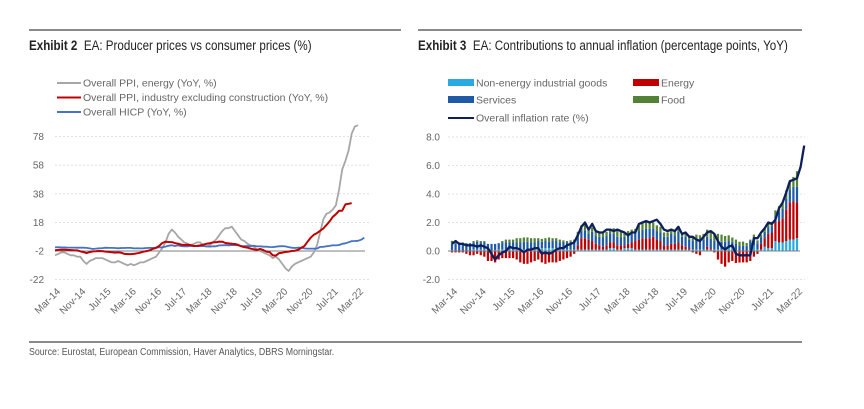 This screenshot has width=864, height=409. What do you see at coordinates (149, 301) in the screenshot?
I see `x-tick-label: Nov-16` at bounding box center [149, 301].